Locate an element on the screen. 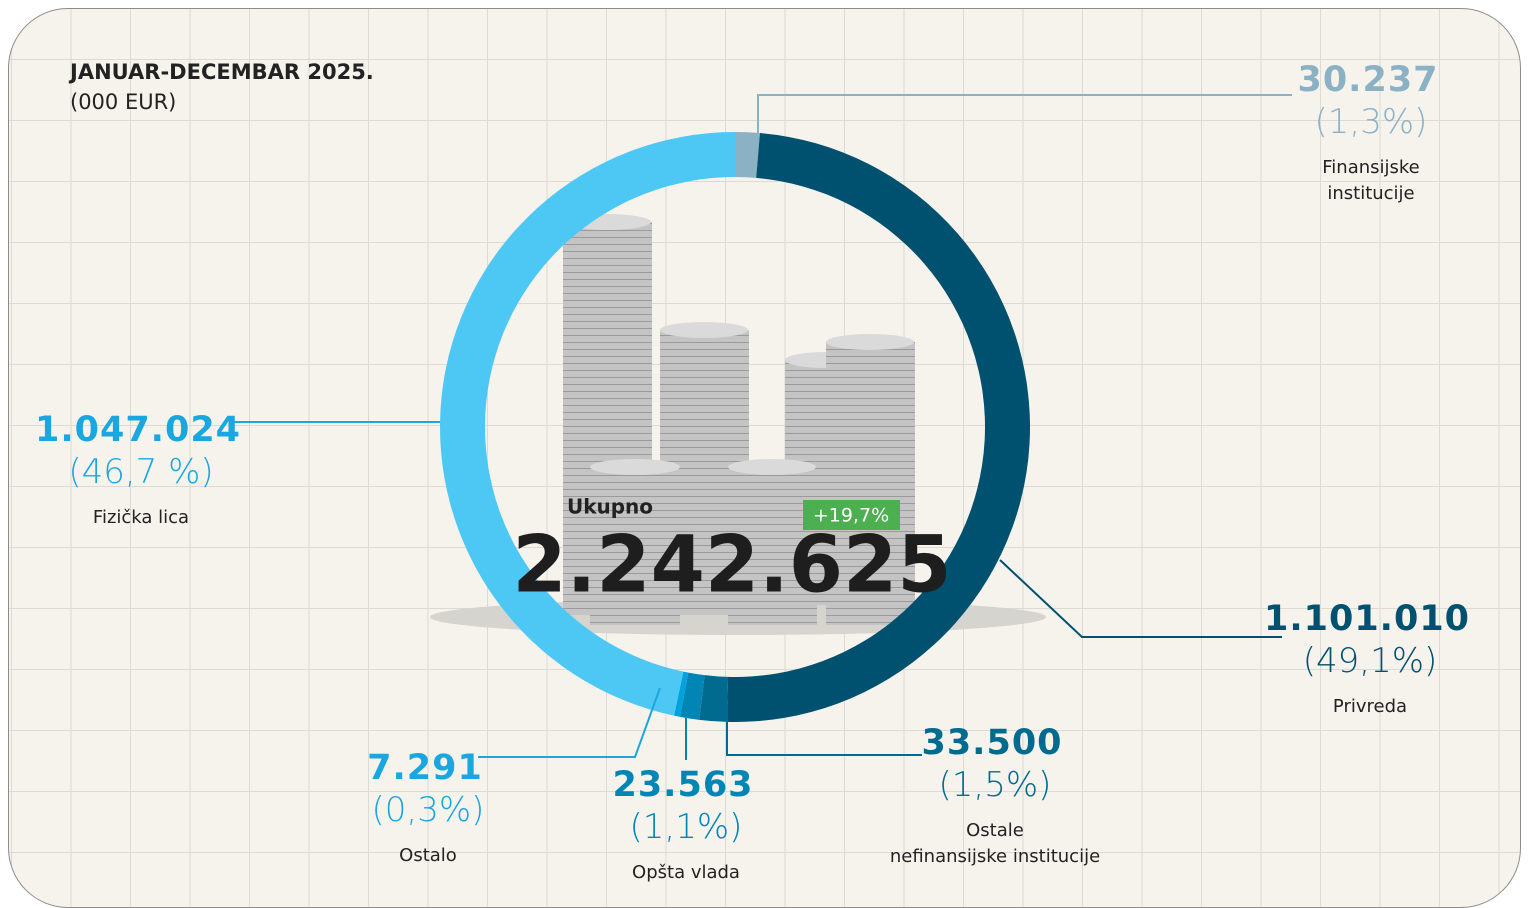 This screenshot has height=908, width=1529. value-label: 1.047.024 is located at coordinates (138, 430).